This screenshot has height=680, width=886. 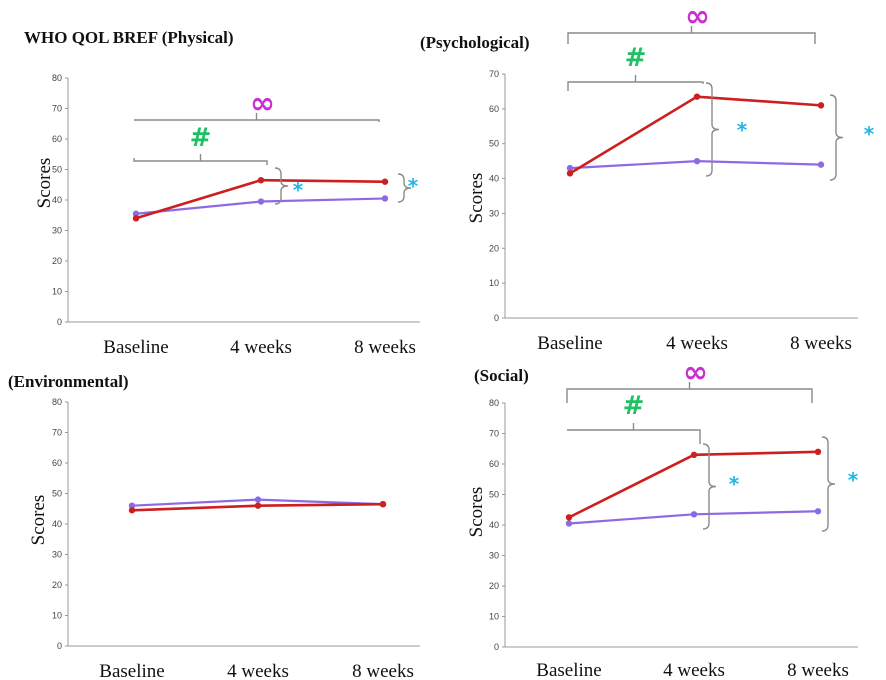 What do you see at coordinates (693, 484) in the screenshot?
I see `series-line-red` at bounding box center [693, 484].